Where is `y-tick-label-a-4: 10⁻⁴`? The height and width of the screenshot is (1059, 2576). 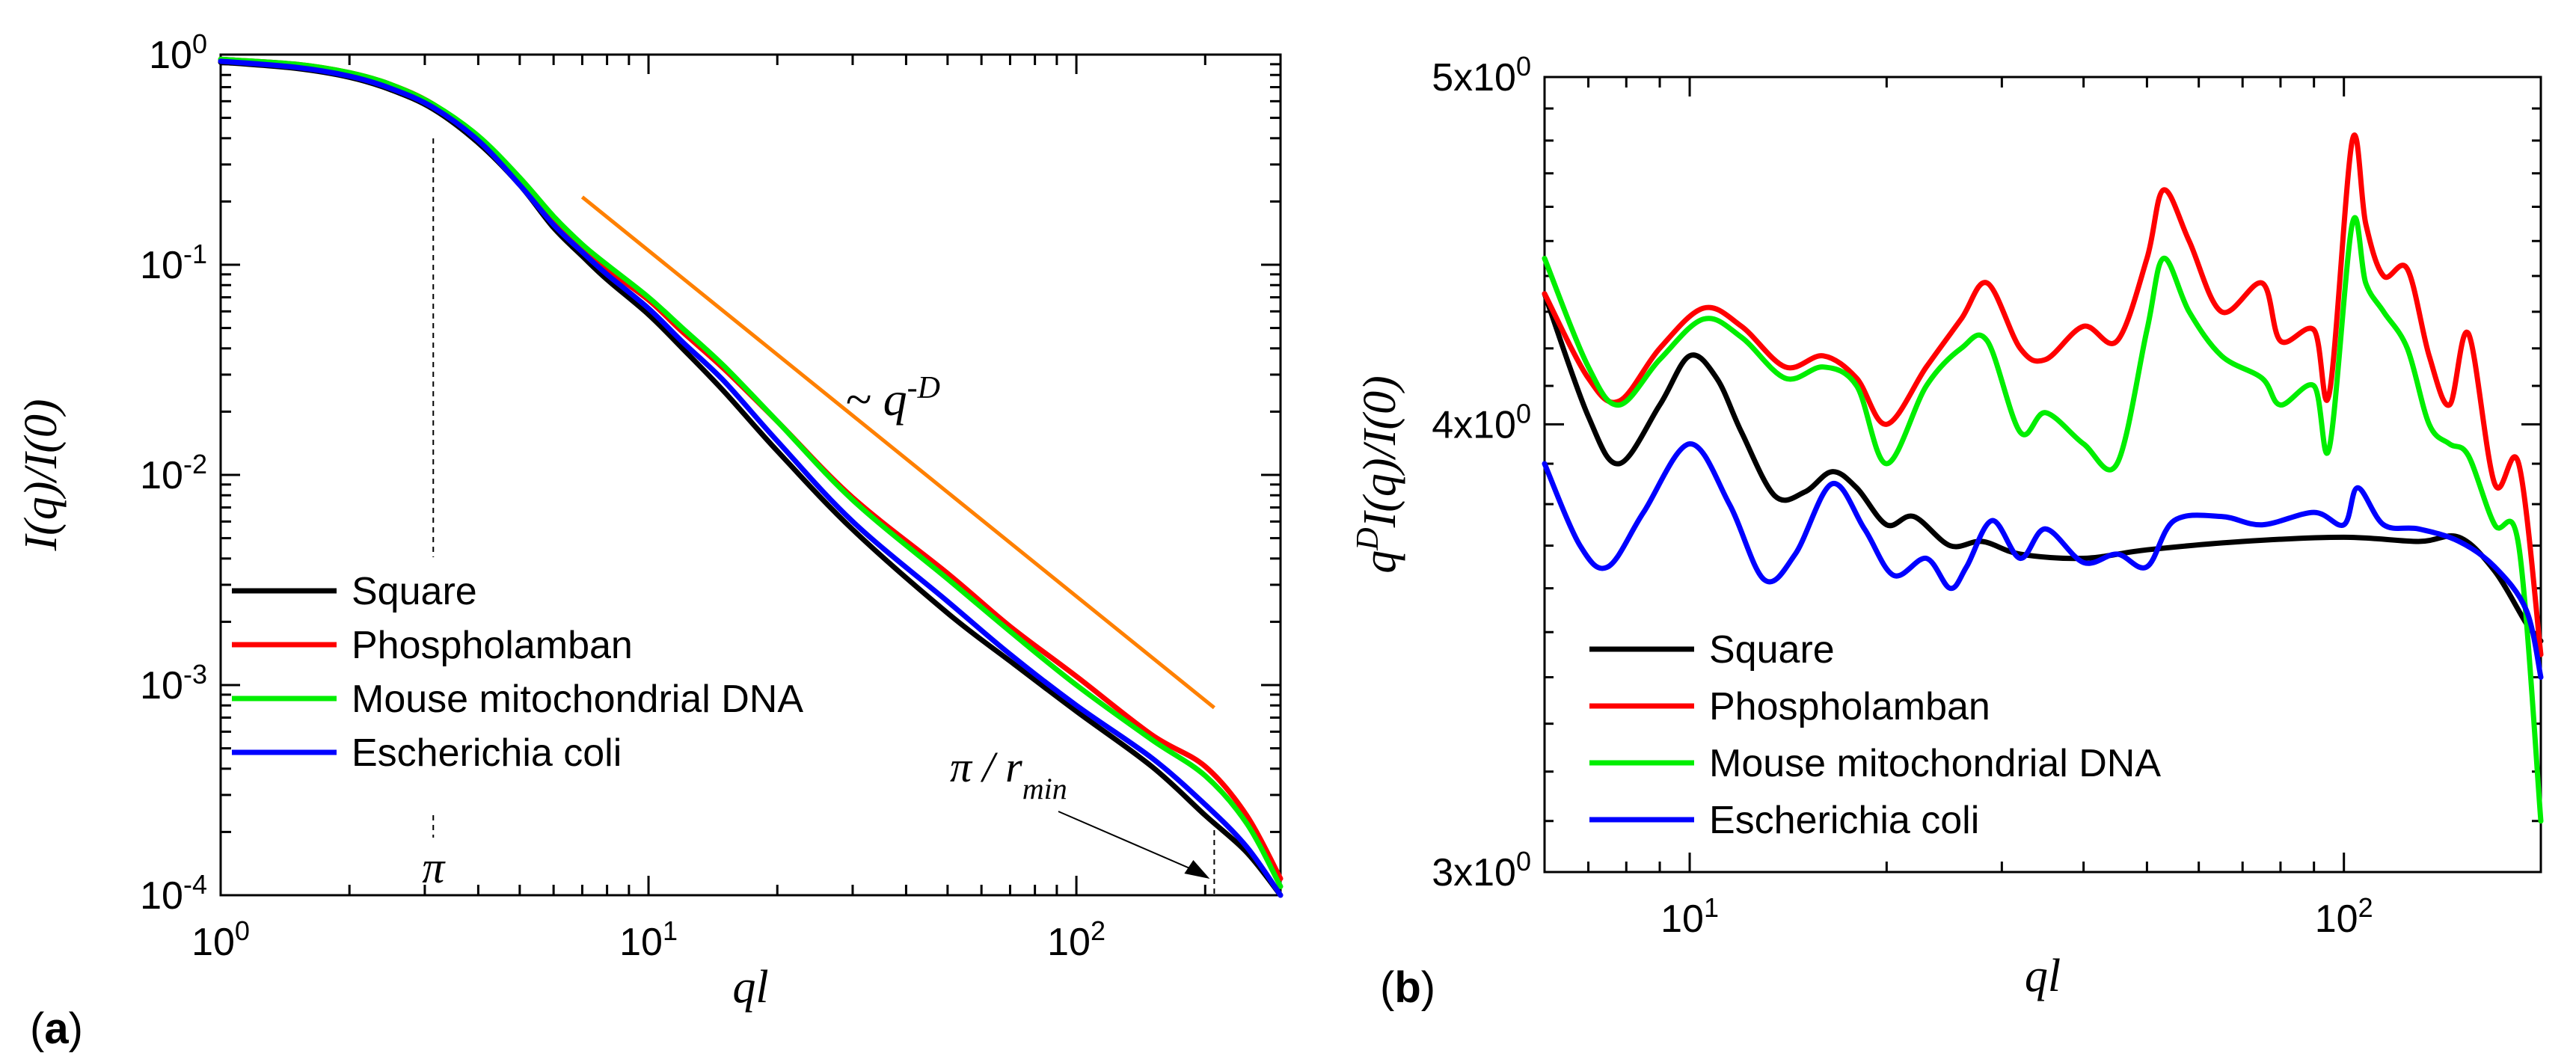
y-tick-label-a-4: 10⁻⁴ is located at coordinates (173, 894).